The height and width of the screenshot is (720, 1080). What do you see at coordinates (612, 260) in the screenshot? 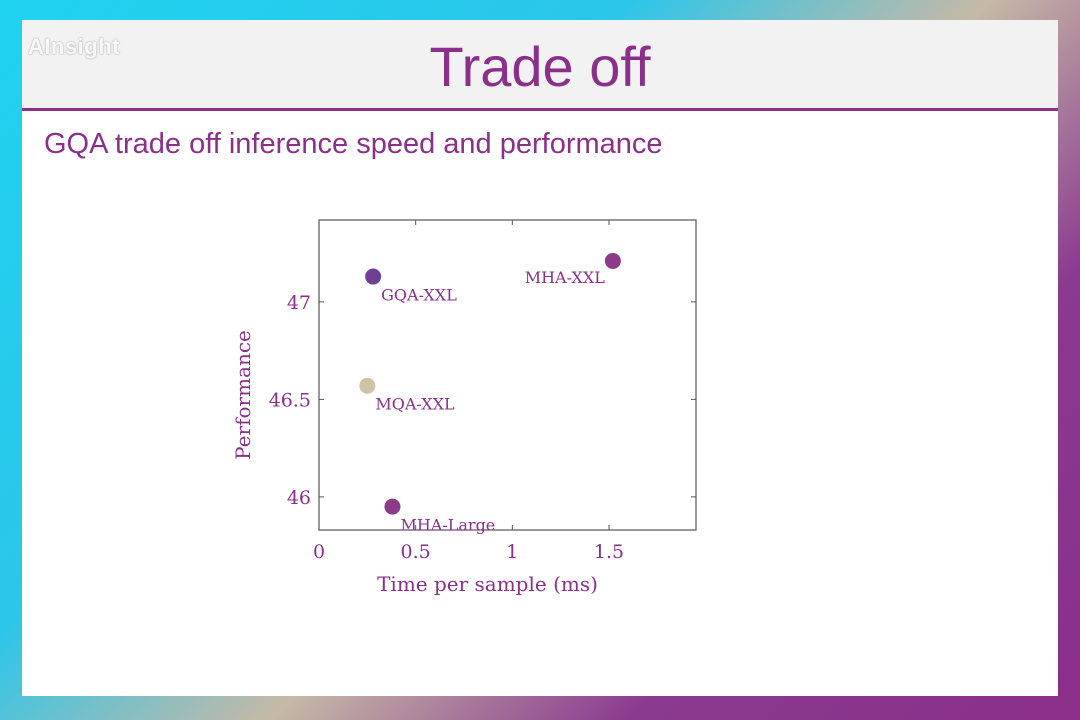
I see `data-point-mha-xxl` at bounding box center [612, 260].